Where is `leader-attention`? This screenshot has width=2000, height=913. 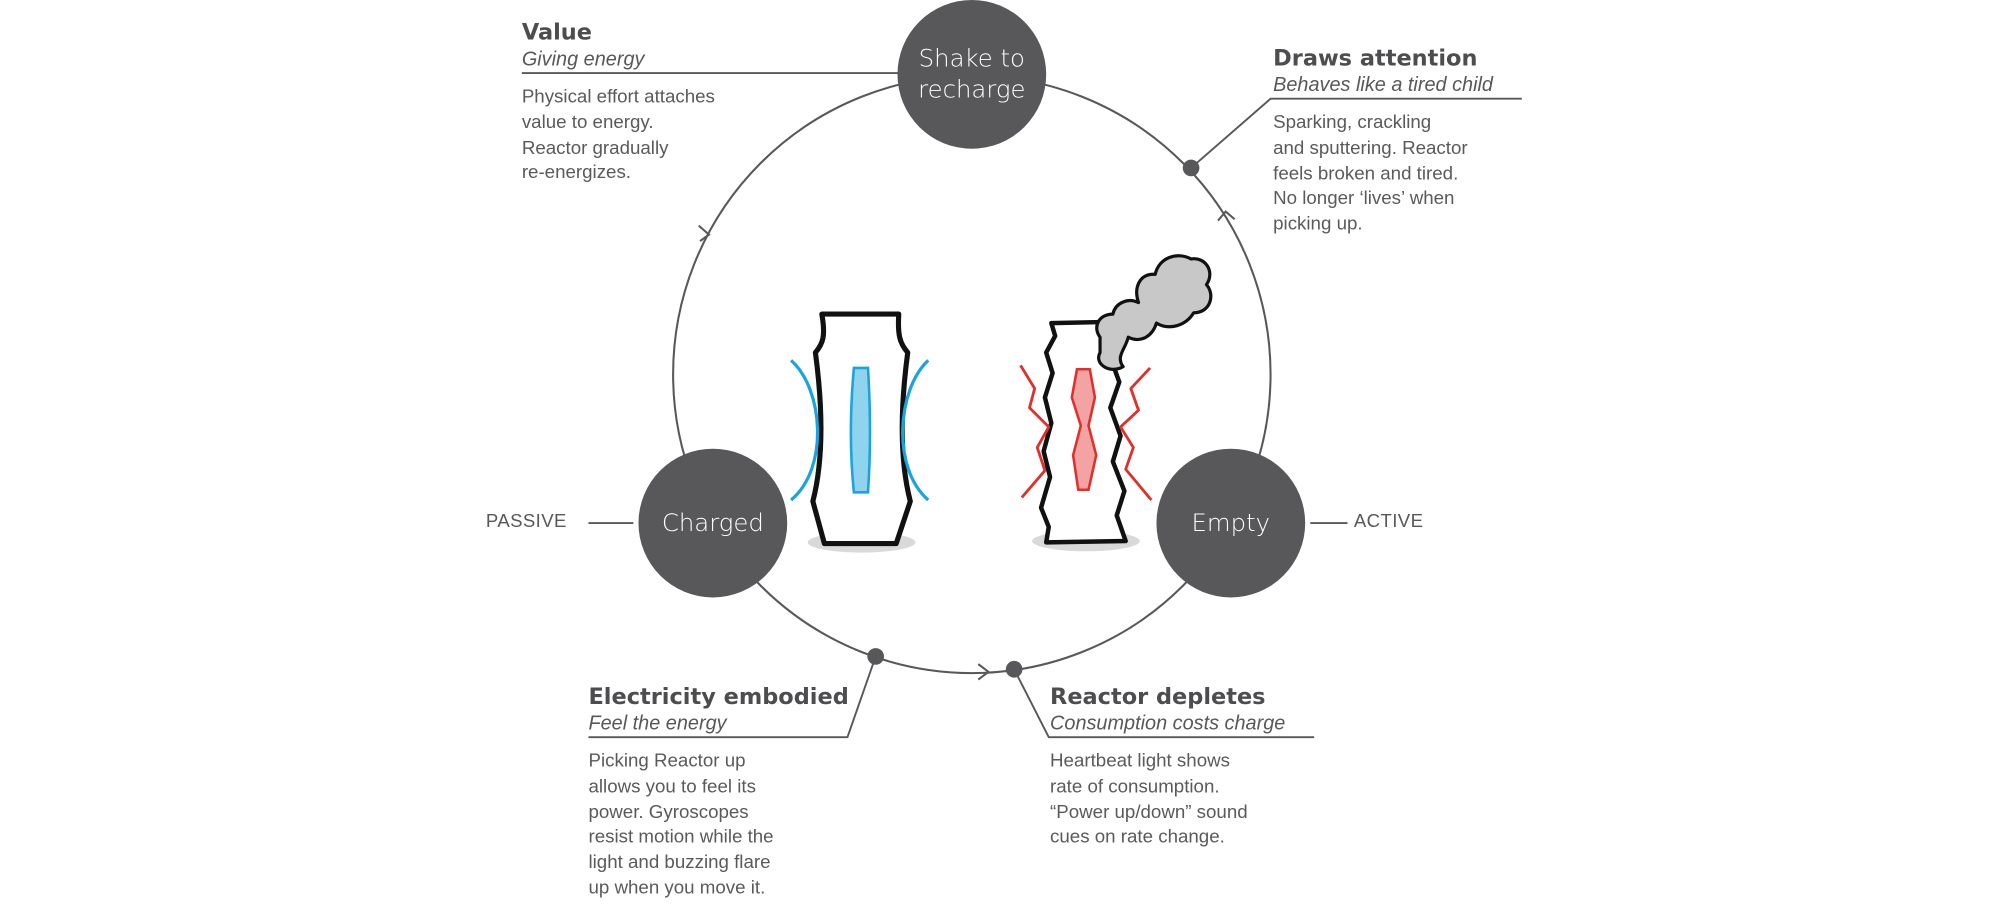
leader-attention is located at coordinates (1356, 133).